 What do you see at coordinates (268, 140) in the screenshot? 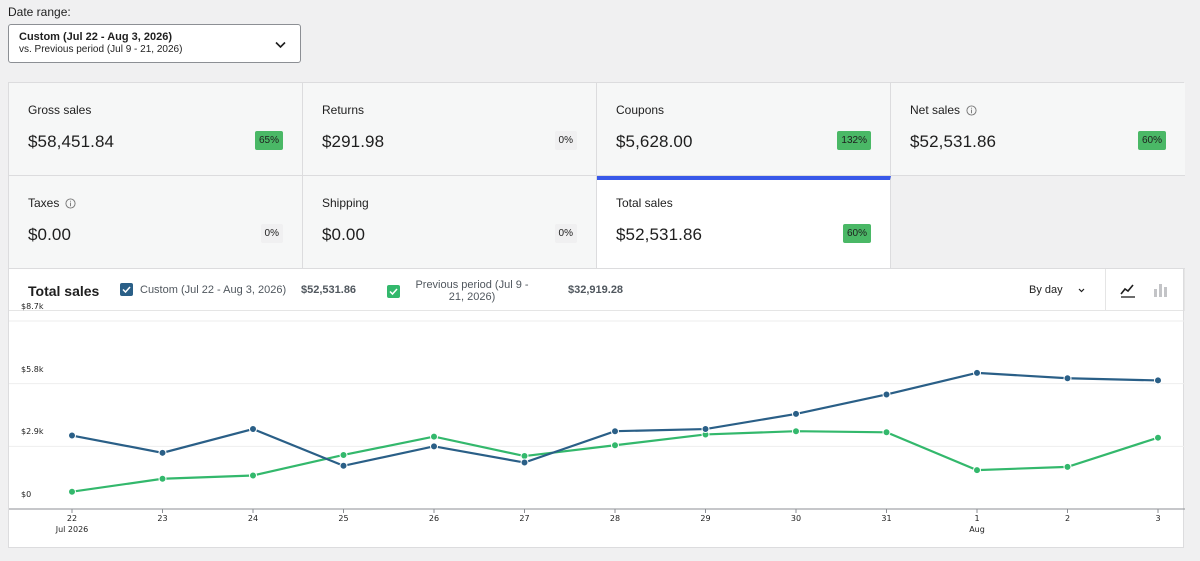
I see `delta-badge: 65%` at bounding box center [268, 140].